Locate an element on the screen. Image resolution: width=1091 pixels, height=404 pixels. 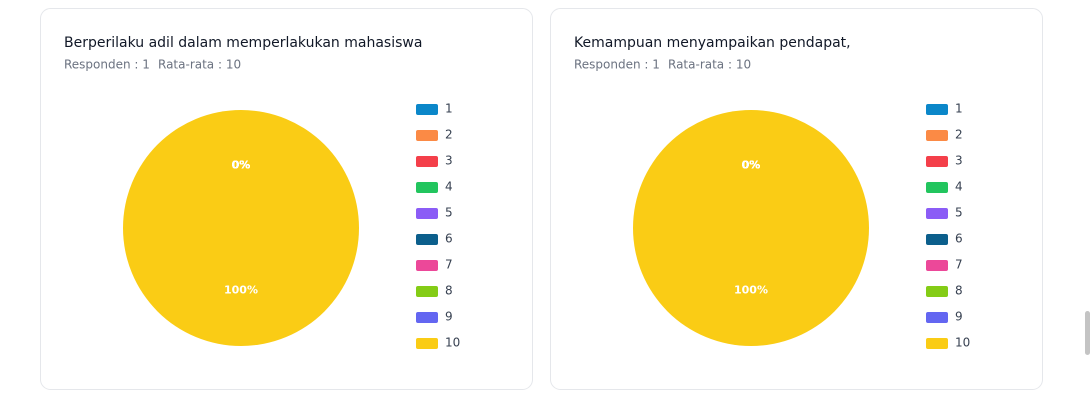
scrollbar is located at coordinates (1087, 333).